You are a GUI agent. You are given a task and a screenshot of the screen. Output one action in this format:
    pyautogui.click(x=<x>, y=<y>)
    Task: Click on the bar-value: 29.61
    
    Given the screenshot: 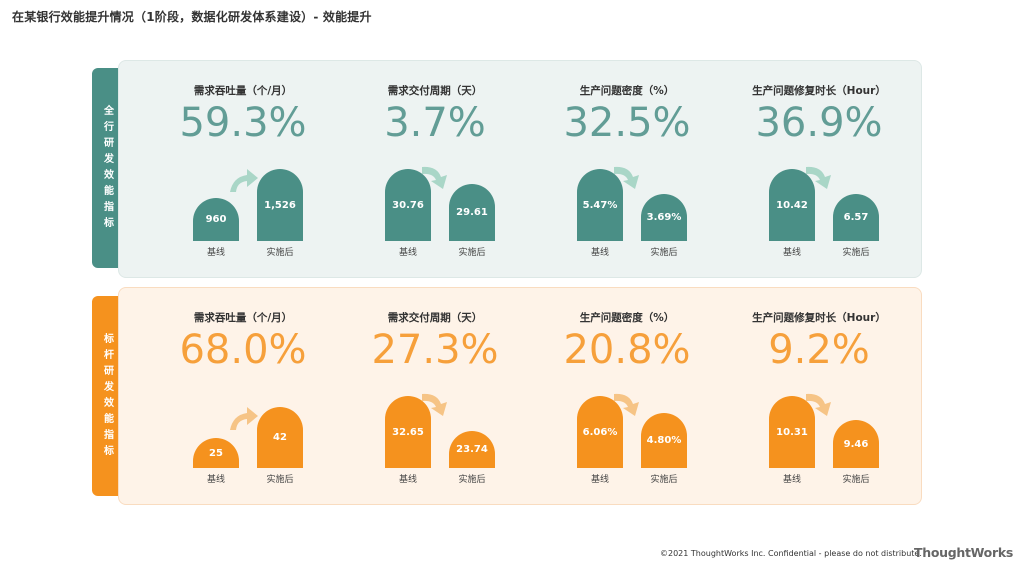 What is the action you would take?
    pyautogui.click(x=472, y=212)
    